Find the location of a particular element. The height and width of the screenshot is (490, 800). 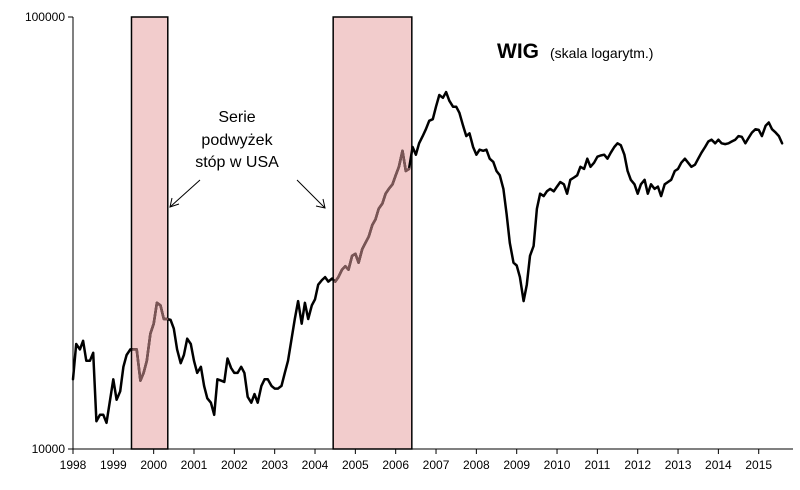

annotation-arrow-right is located at coordinates (311, 194).